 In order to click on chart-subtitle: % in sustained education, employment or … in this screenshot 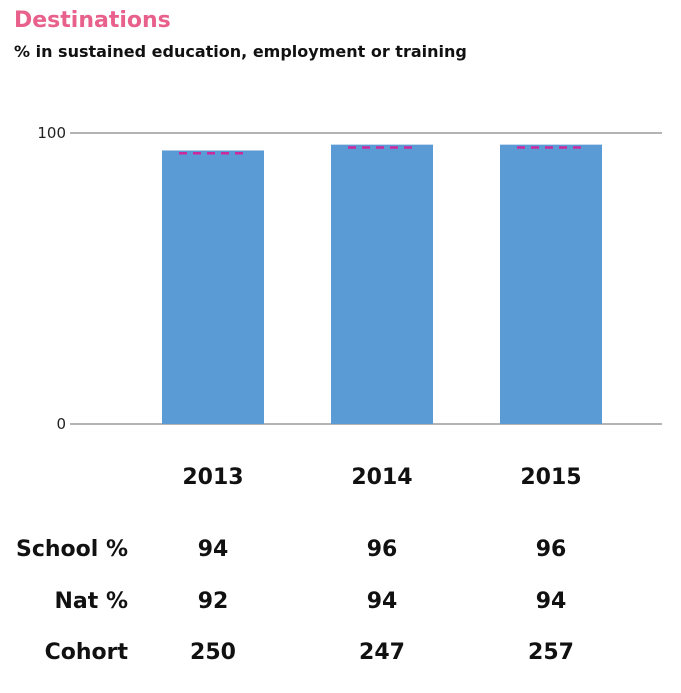, I will do `click(240, 51)`.